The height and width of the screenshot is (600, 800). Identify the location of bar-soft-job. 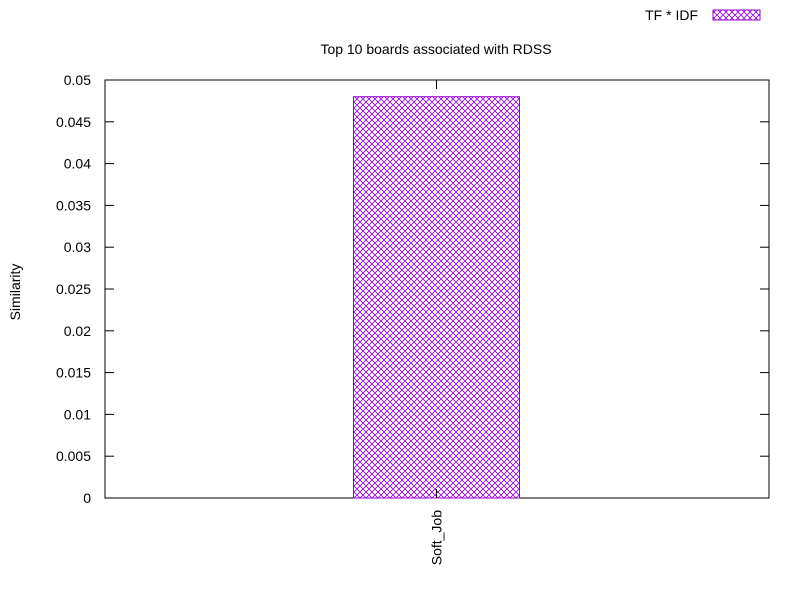
(436, 297).